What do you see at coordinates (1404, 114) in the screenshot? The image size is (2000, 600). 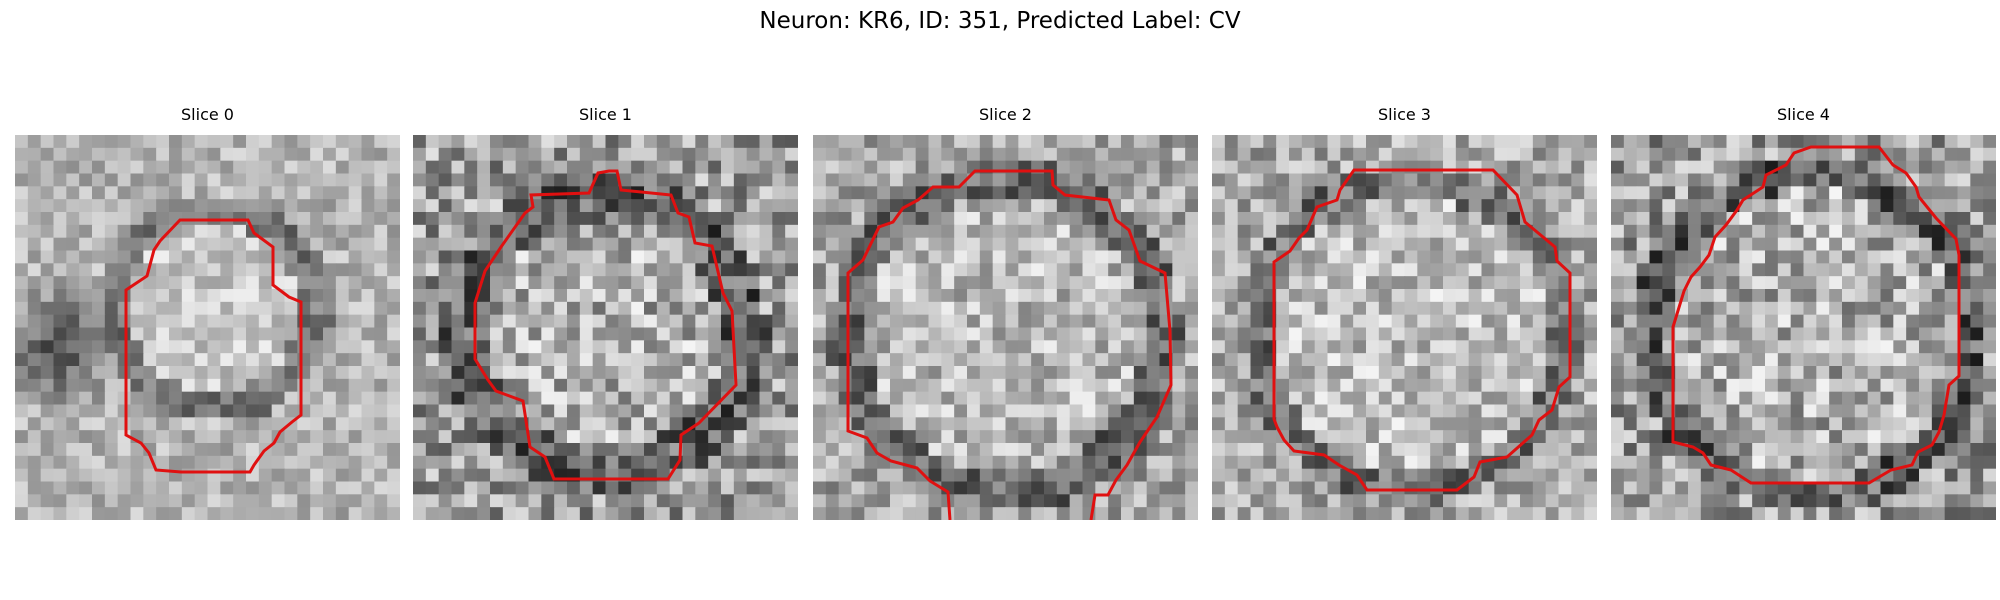 I see `slice-title-3: Slice 3` at bounding box center [1404, 114].